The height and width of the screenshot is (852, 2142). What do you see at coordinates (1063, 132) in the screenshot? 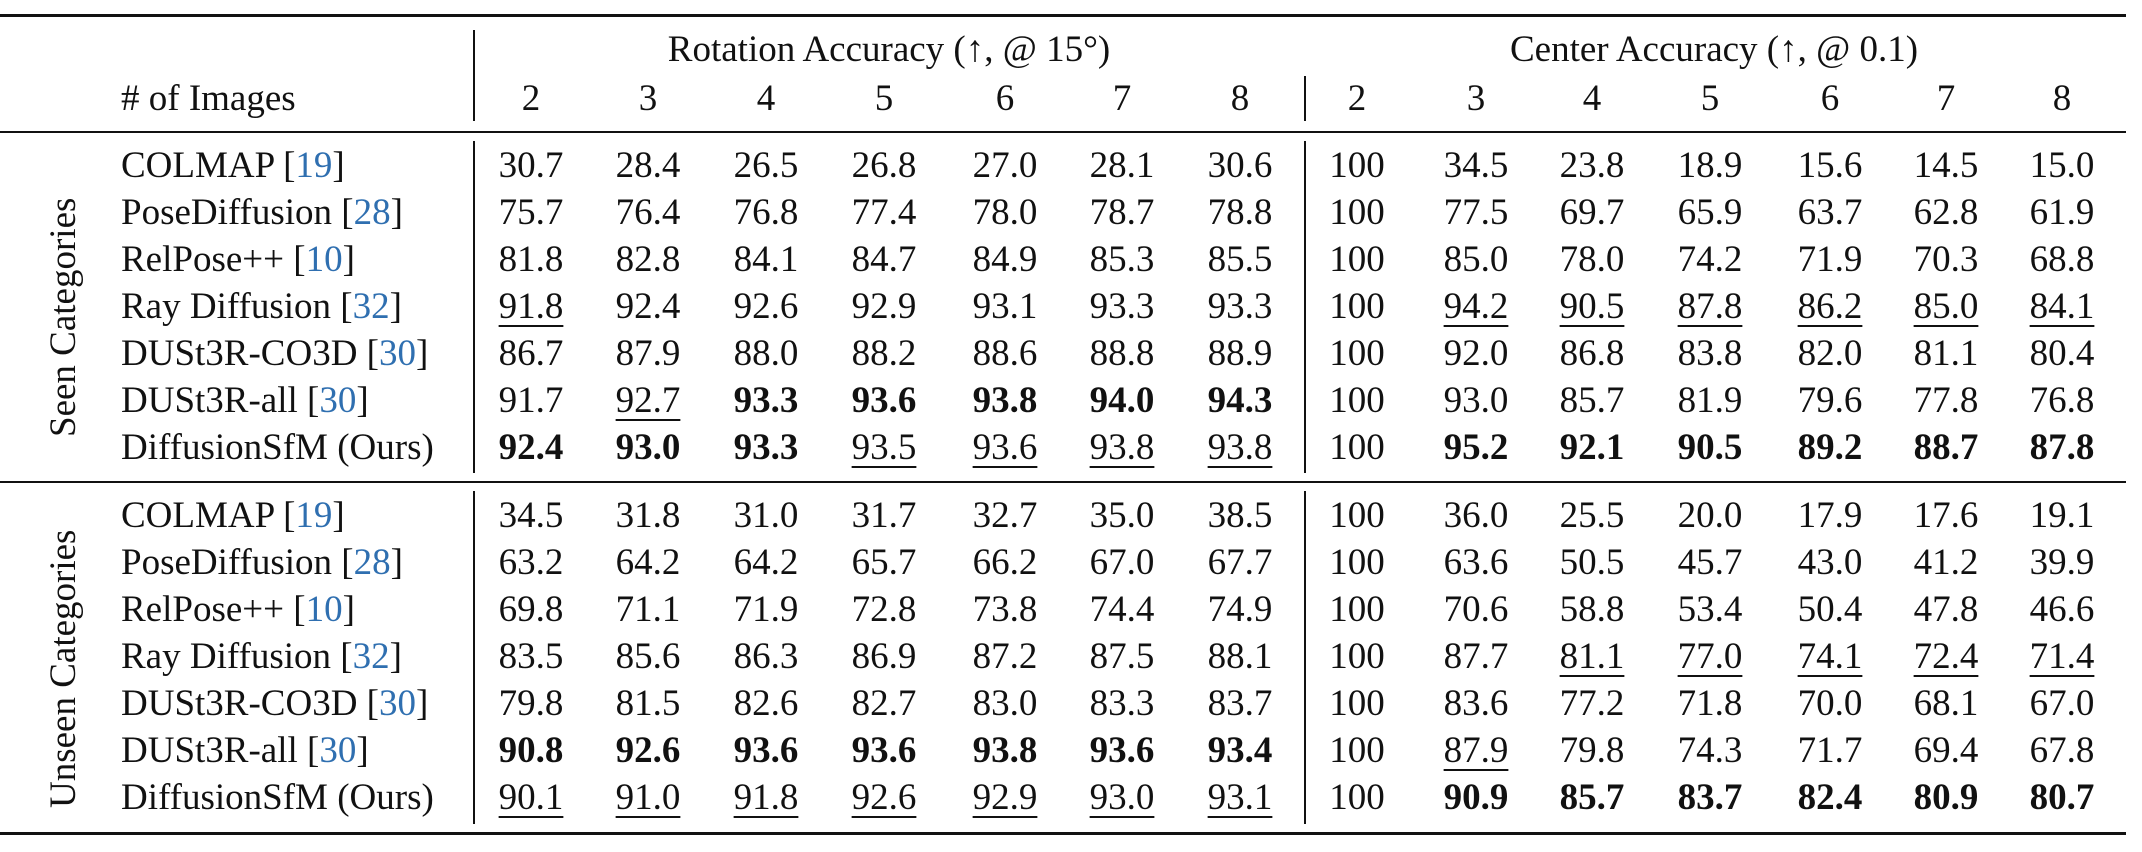
I see `header-rule` at bounding box center [1063, 132].